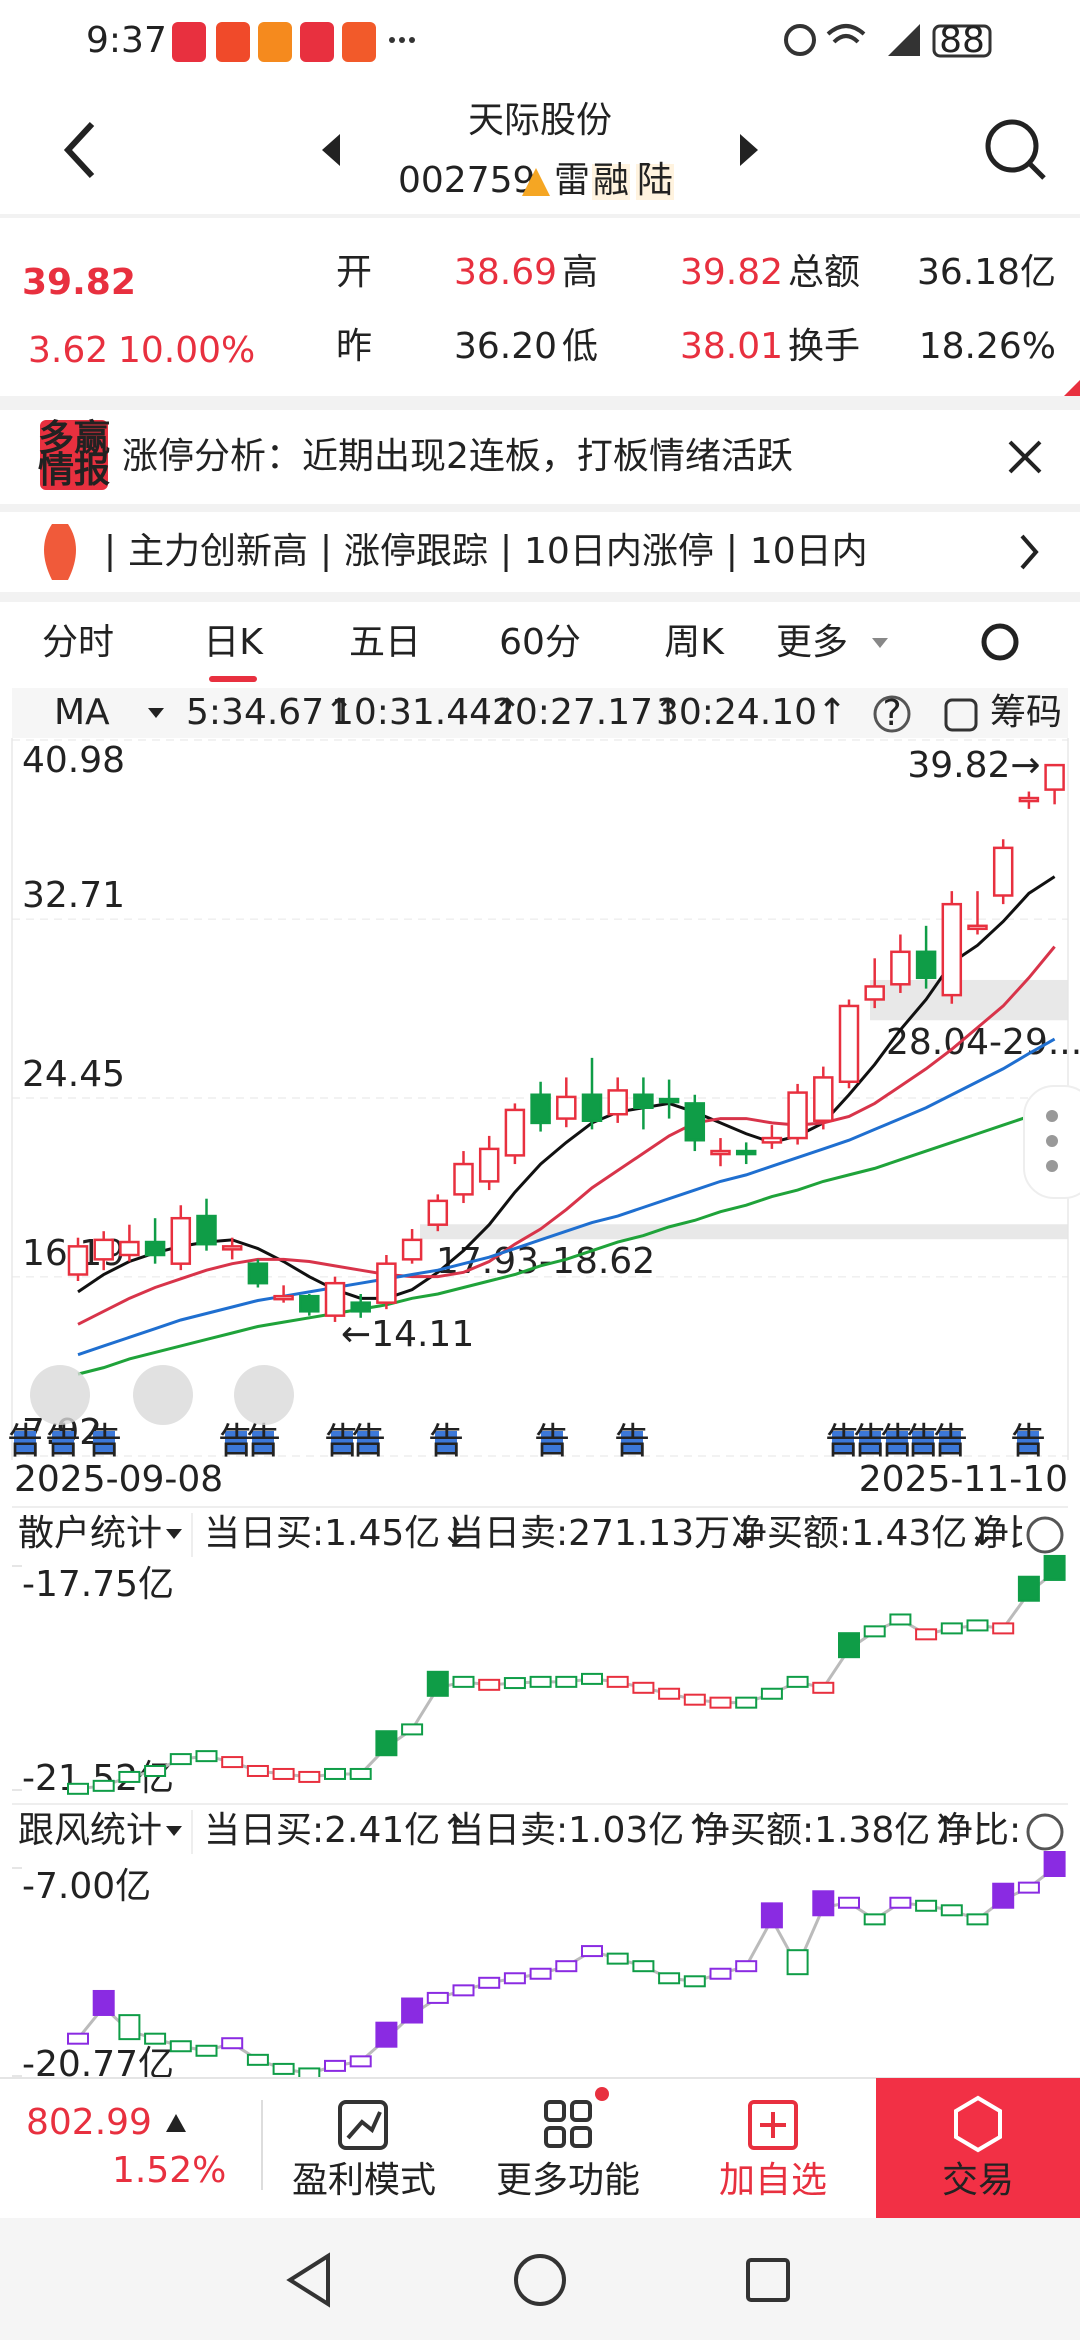  I want to click on tag-item: 涨停跟踪, so click(416, 551).